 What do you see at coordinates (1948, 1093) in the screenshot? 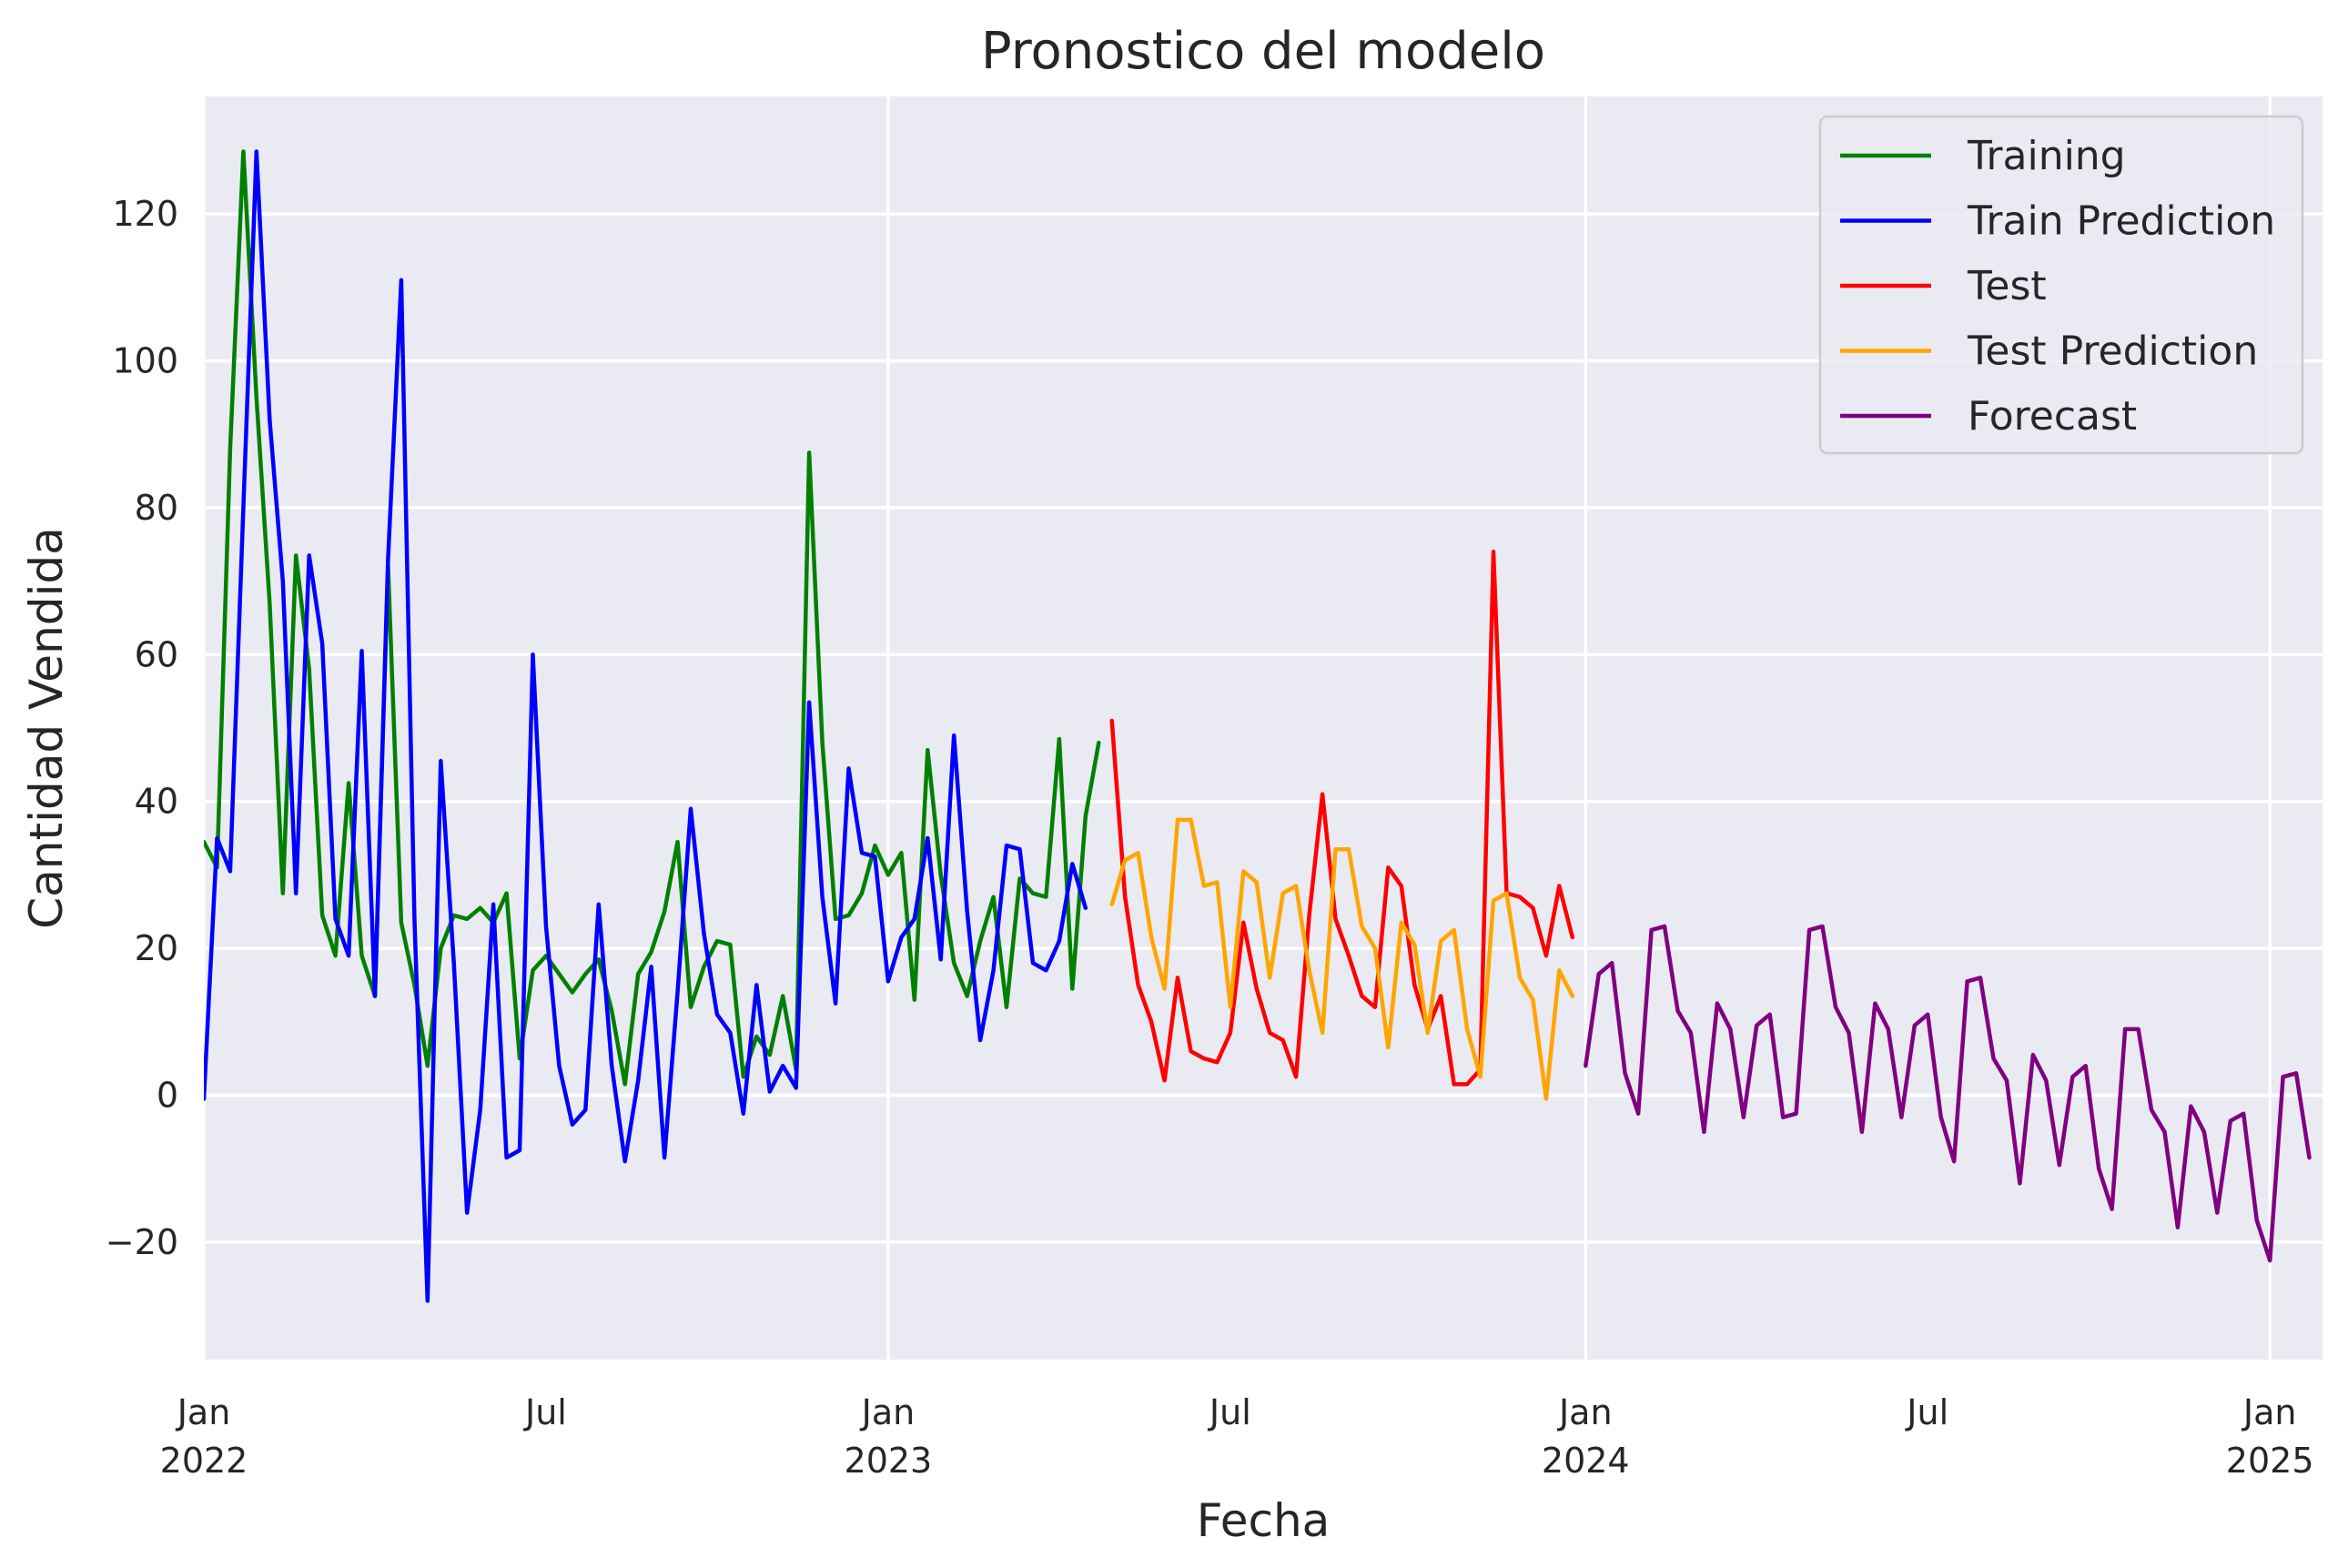
I see `series-line-forecast` at bounding box center [1948, 1093].